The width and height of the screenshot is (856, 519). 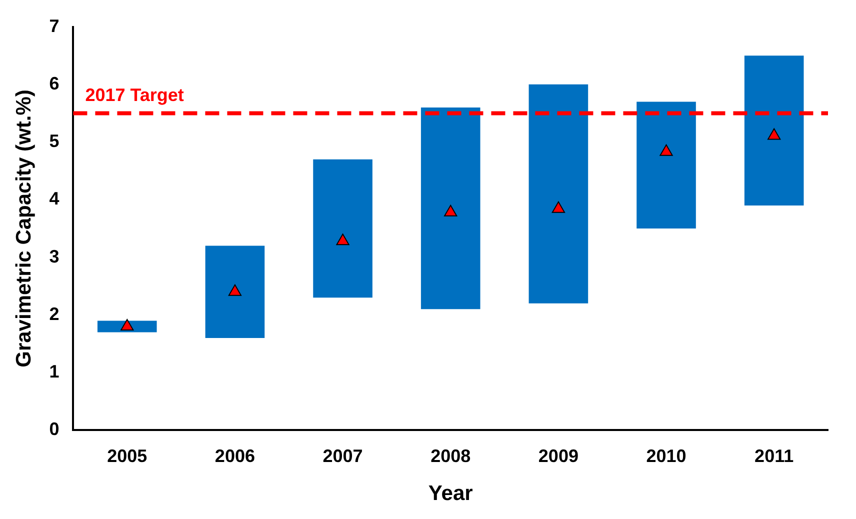 I want to click on x-tick-label: 2011, so click(x=774, y=456).